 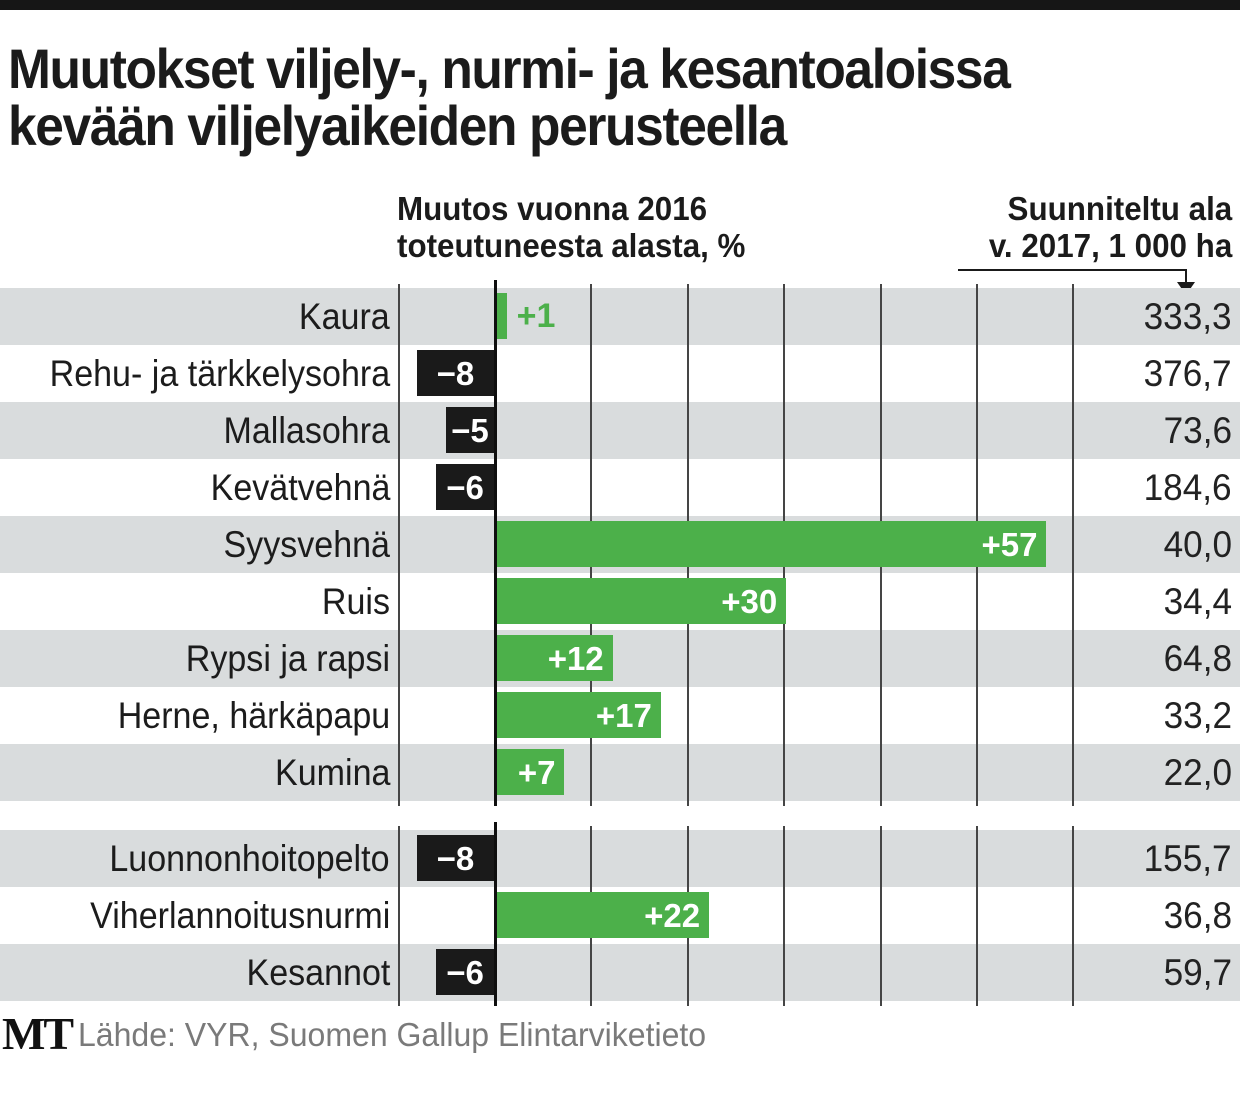 I want to click on planned-column-arrow-stem, so click(x=1186, y=276).